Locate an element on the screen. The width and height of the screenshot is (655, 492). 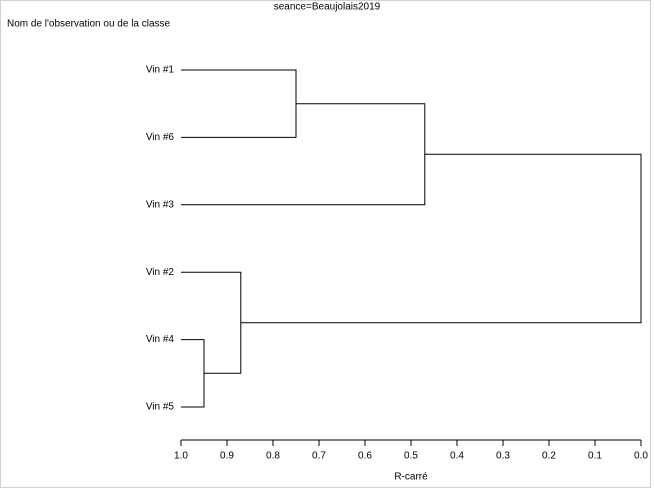
y-axis-label: Nom de l'observation ou de la classe is located at coordinates (89, 24).